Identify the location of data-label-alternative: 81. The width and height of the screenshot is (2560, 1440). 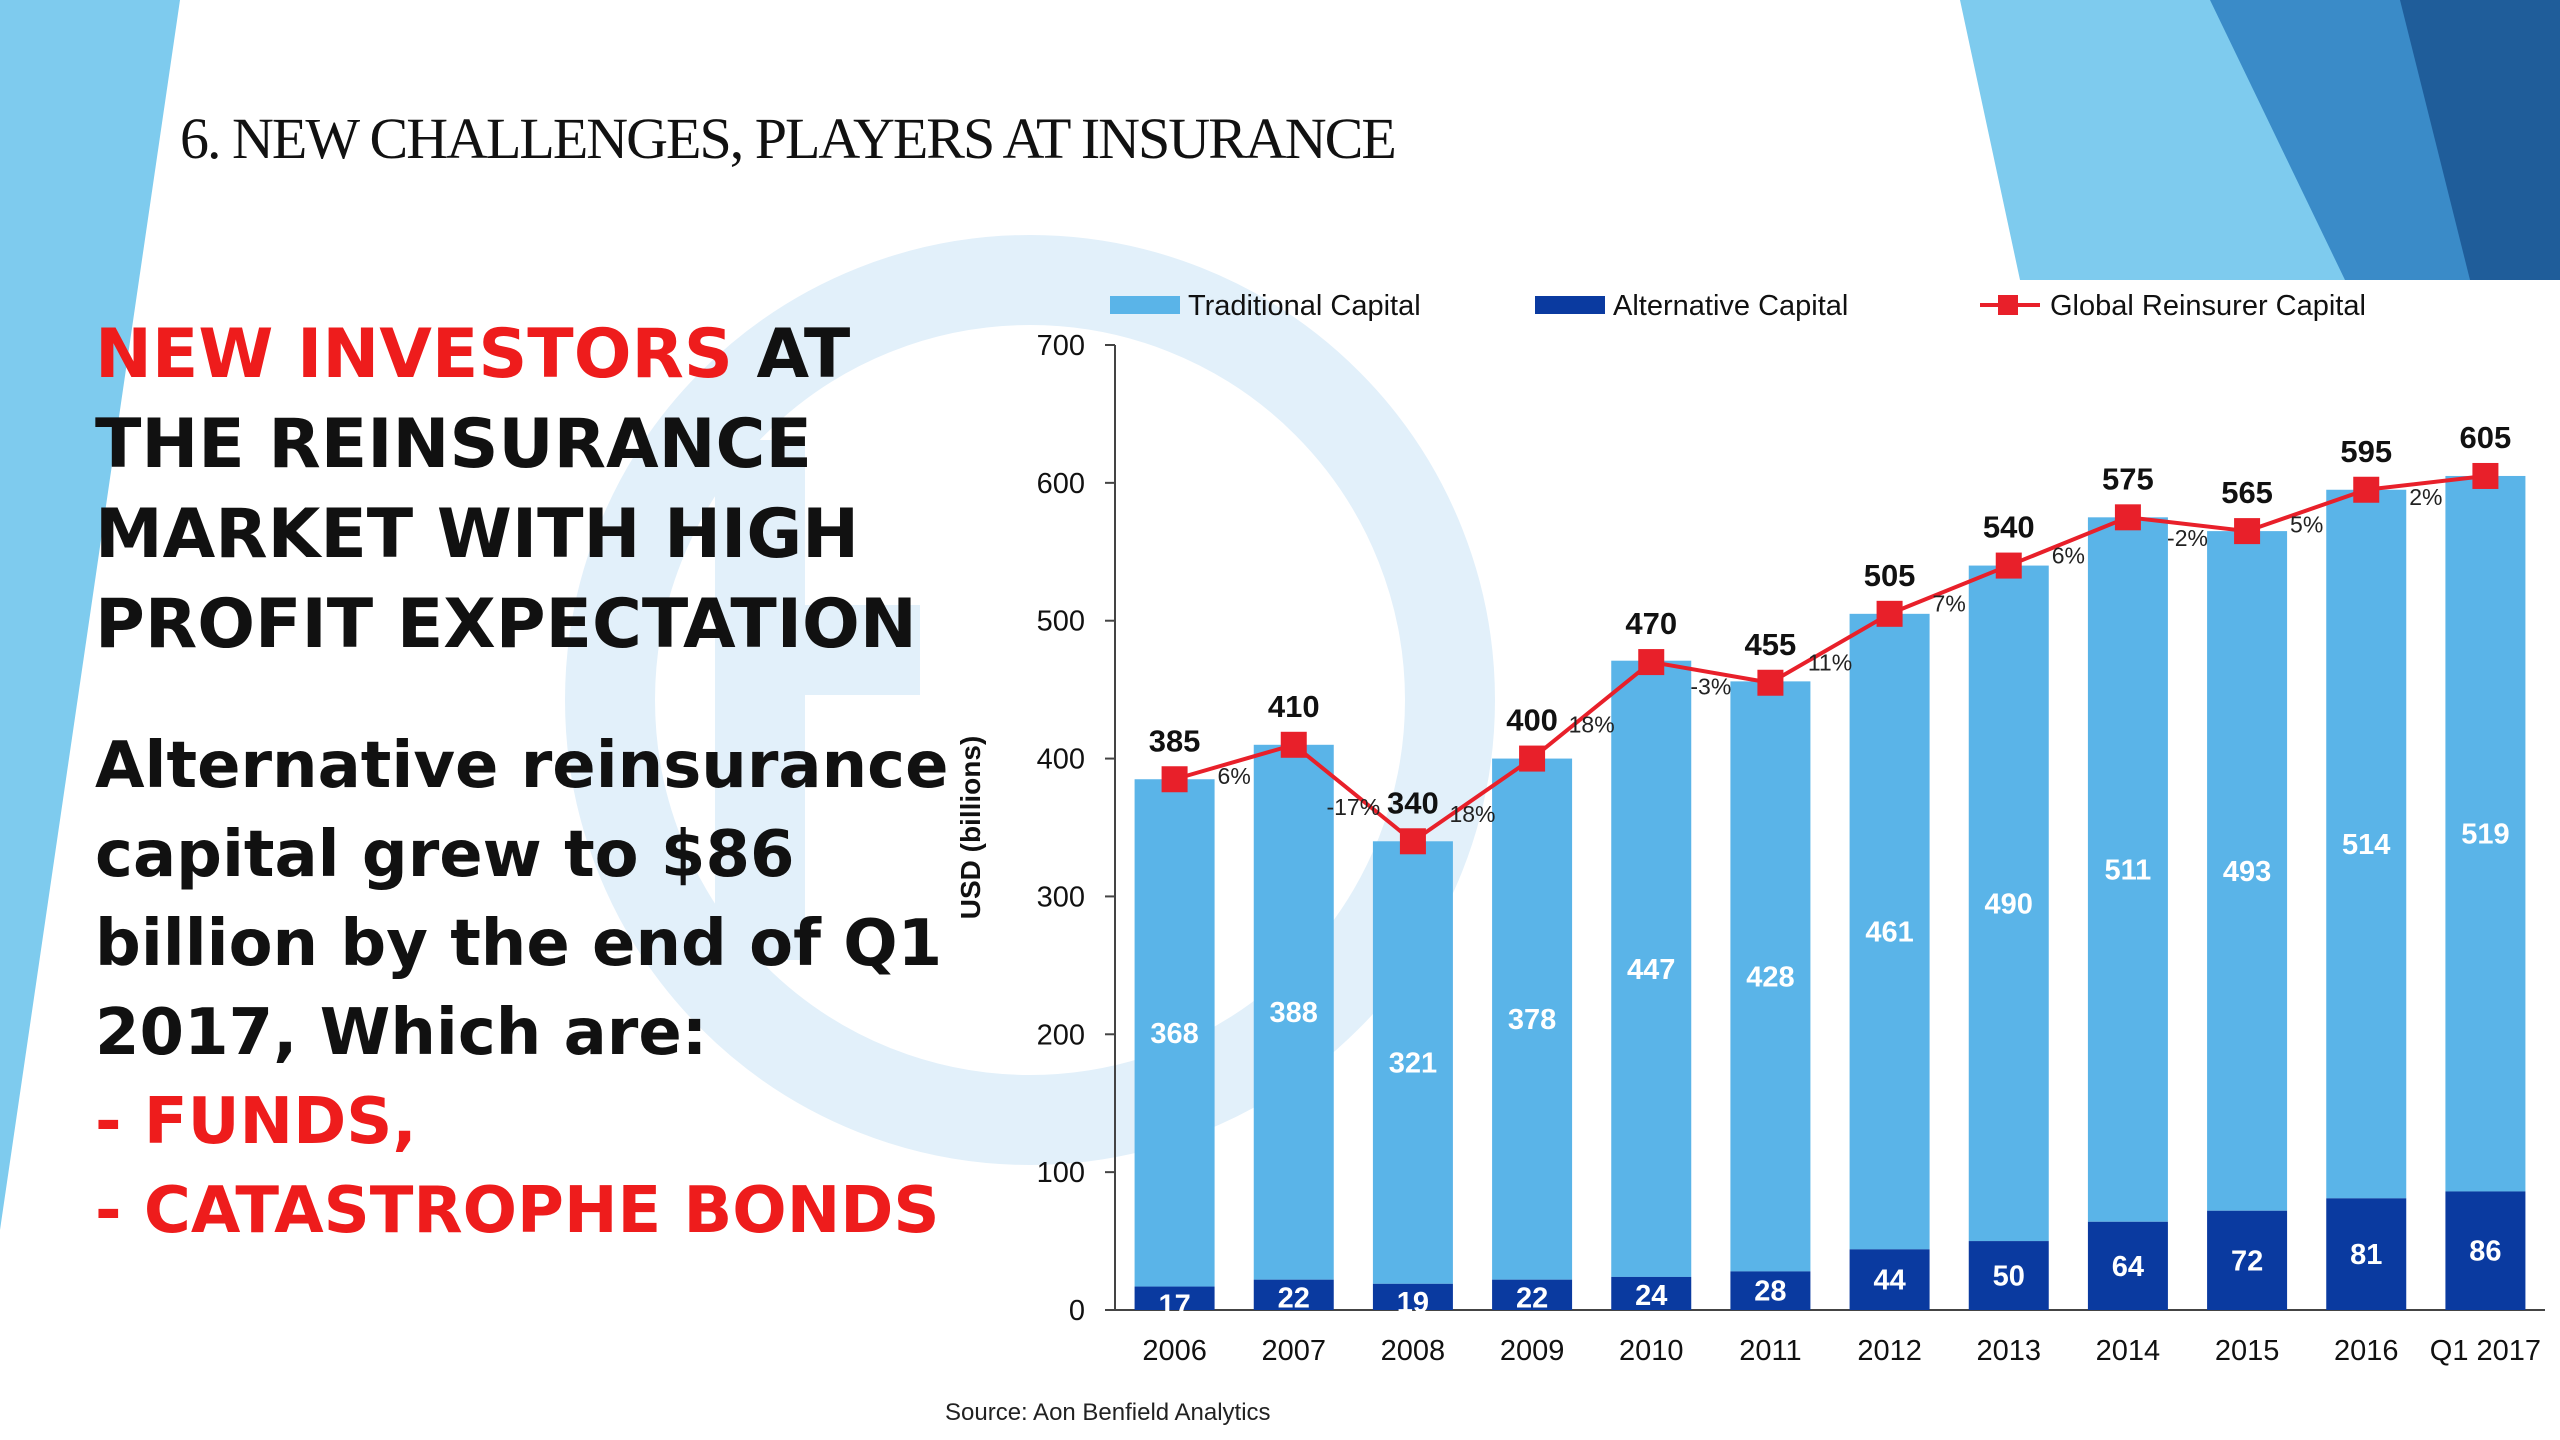
(2366, 1255).